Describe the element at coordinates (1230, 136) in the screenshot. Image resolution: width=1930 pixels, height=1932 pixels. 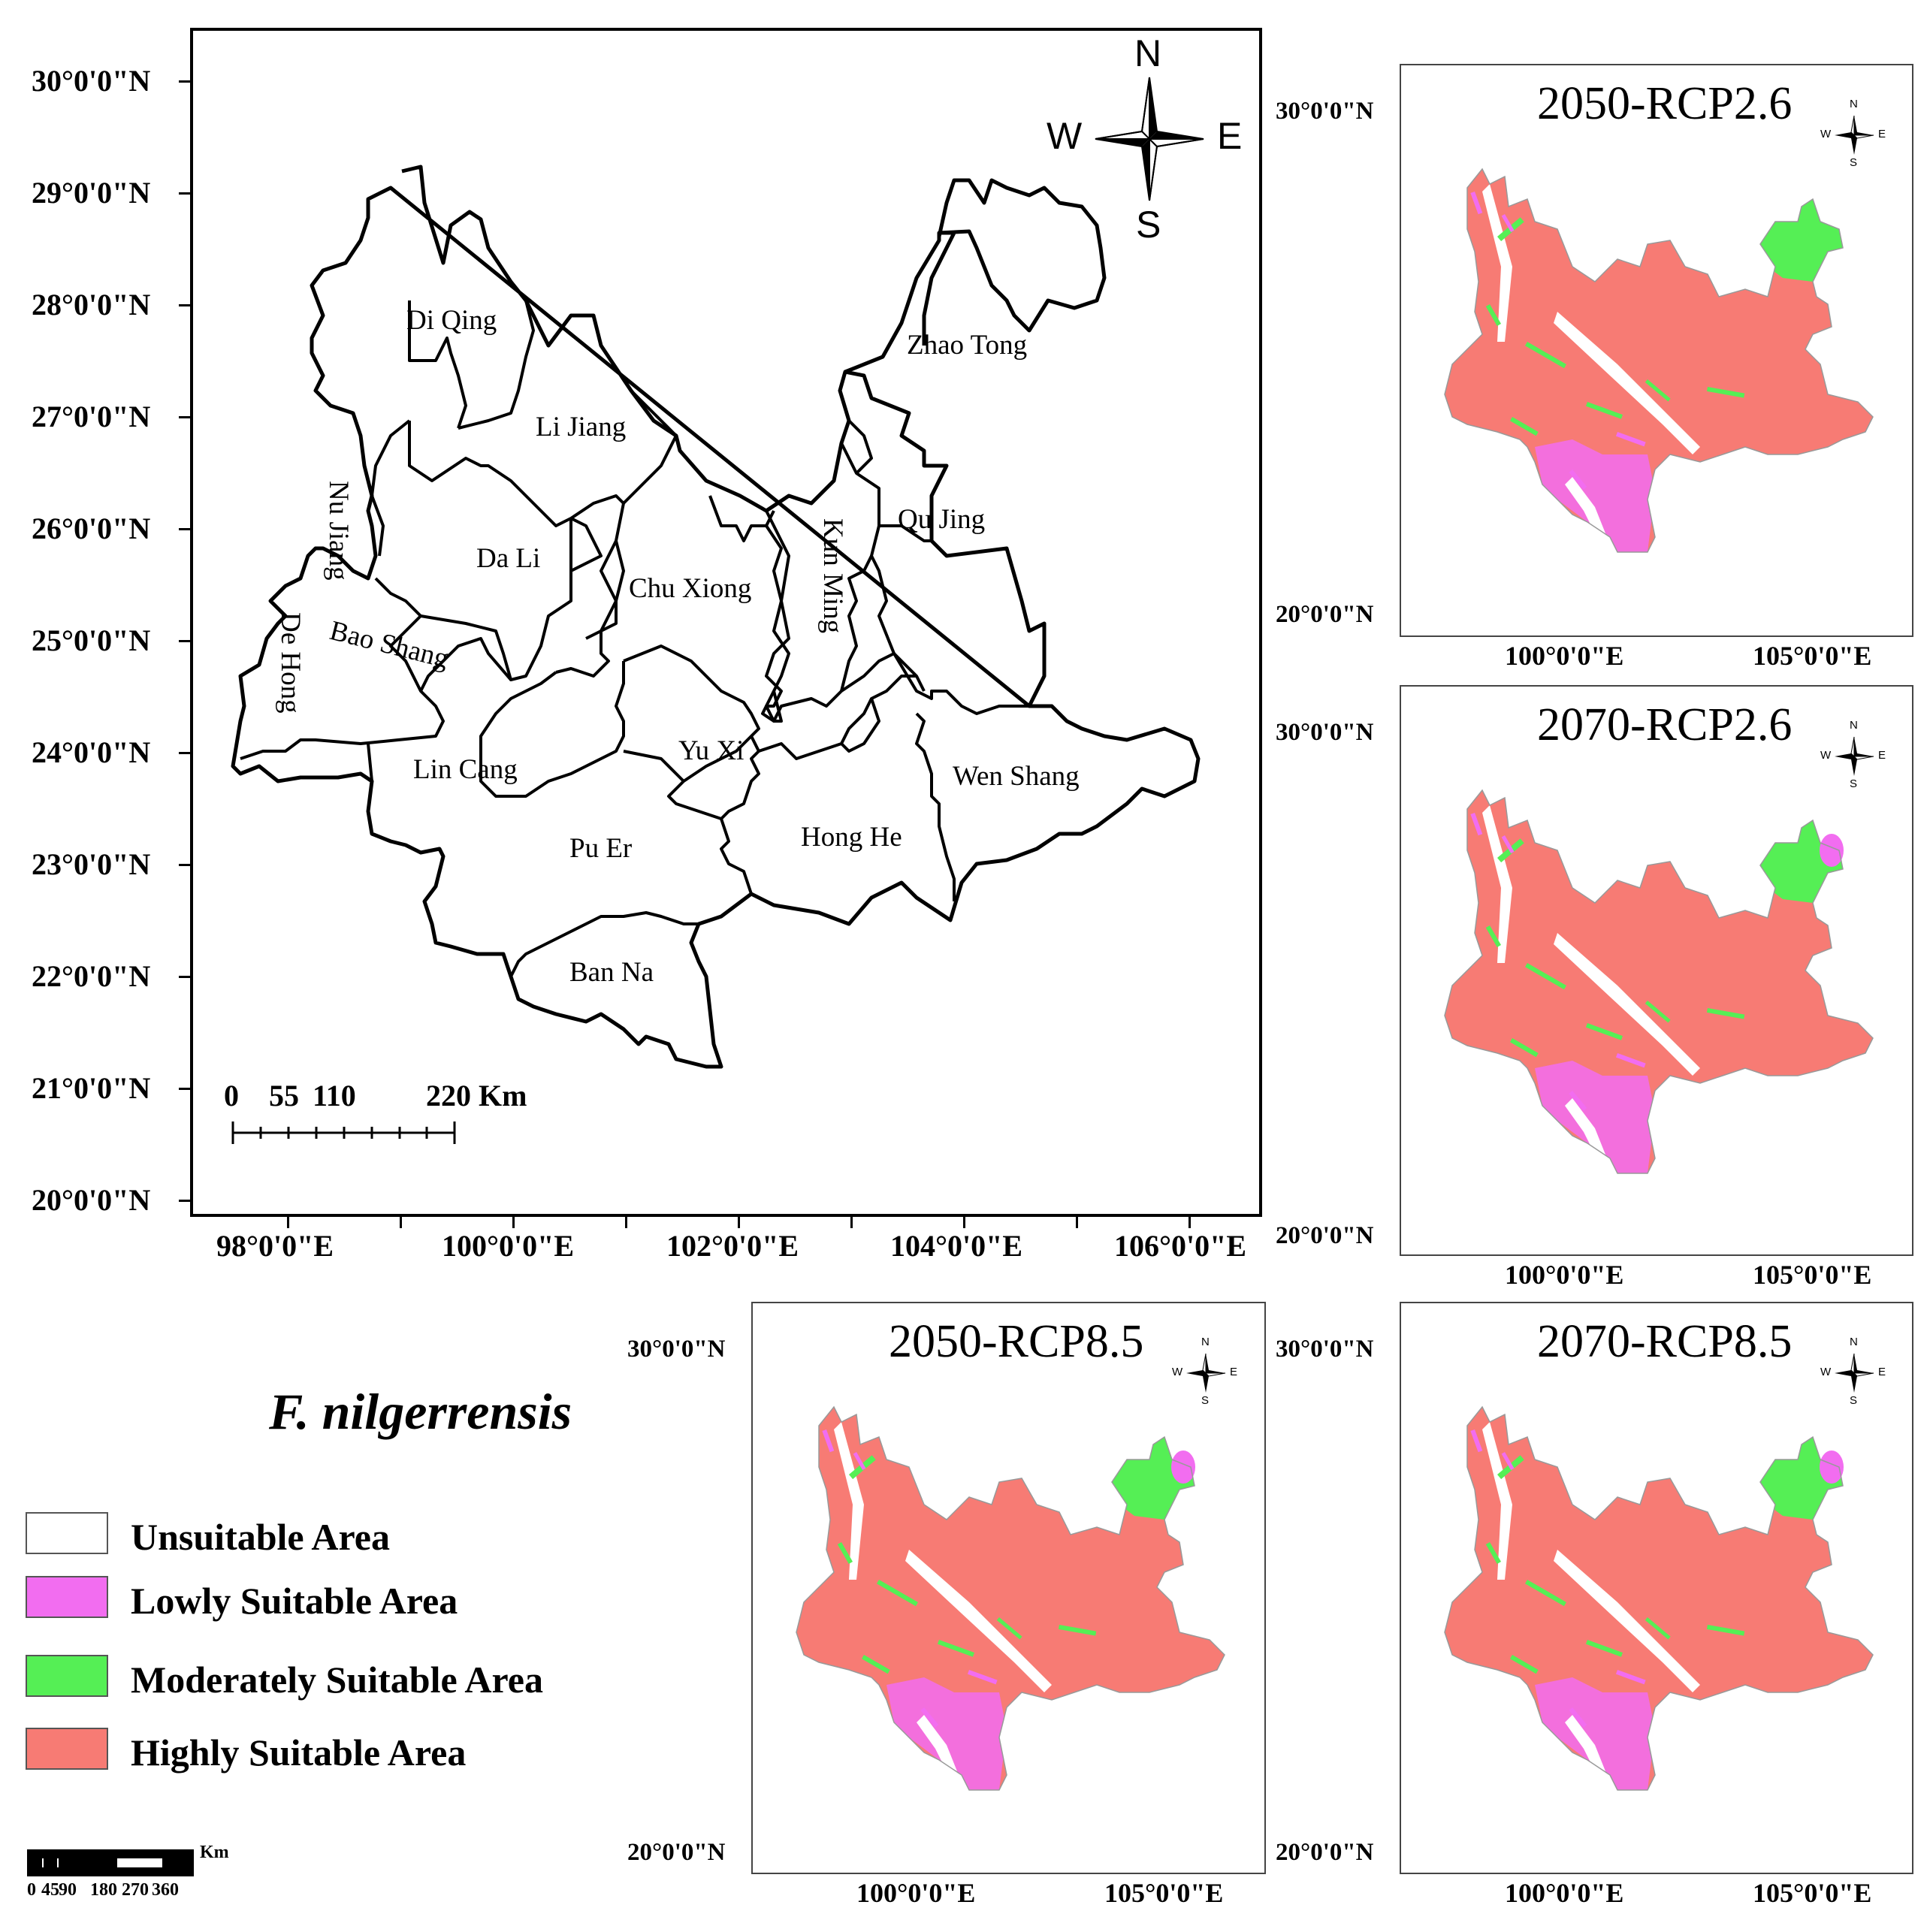
I see `compass-e: E` at that location.